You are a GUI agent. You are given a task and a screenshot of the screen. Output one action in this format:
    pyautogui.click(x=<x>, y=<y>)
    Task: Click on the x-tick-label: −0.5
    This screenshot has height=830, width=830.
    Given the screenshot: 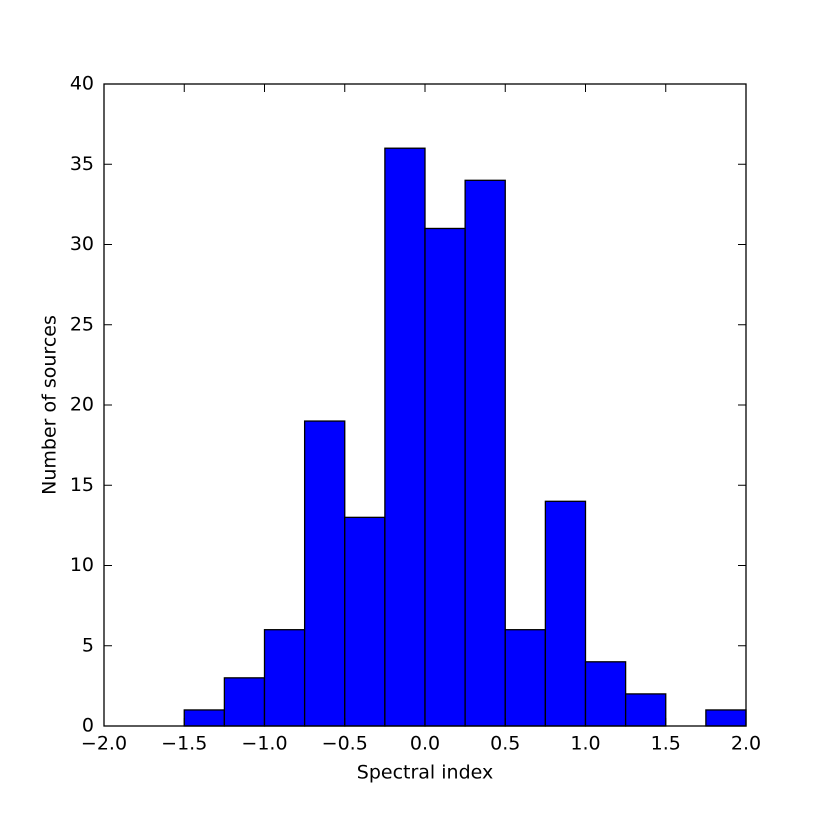 What is the action you would take?
    pyautogui.click(x=345, y=744)
    